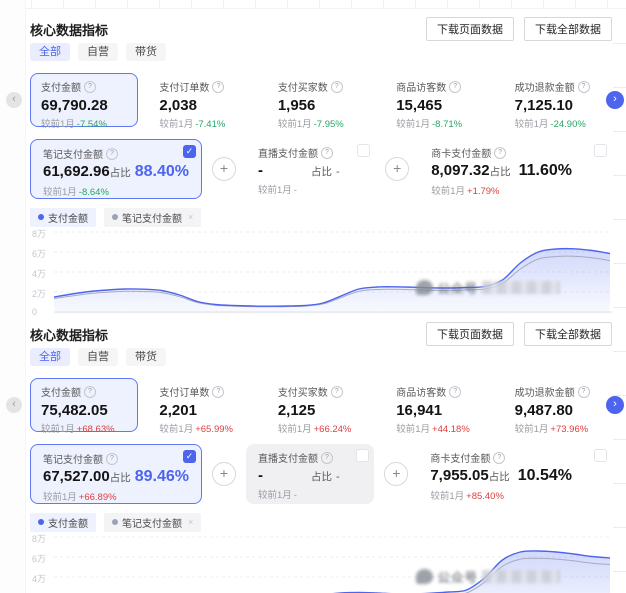 Image resolution: width=626 pixels, height=593 pixels. What do you see at coordinates (457, 289) in the screenshot?
I see `watermark-text: 公众号` at bounding box center [457, 289].